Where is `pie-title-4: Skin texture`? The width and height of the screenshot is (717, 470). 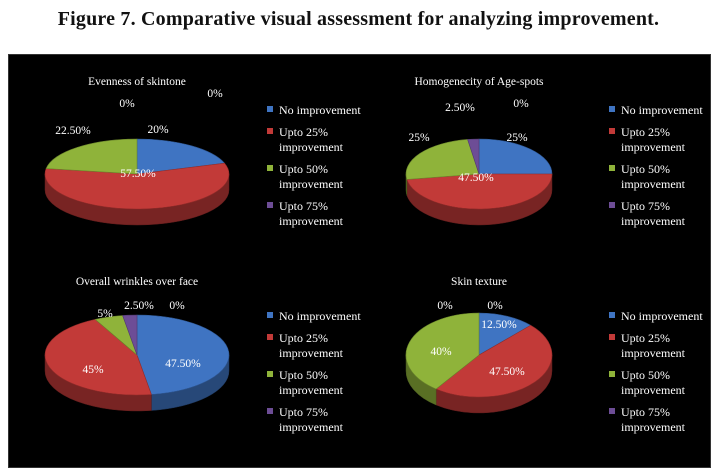
pie-title-4: Skin texture is located at coordinates (479, 282).